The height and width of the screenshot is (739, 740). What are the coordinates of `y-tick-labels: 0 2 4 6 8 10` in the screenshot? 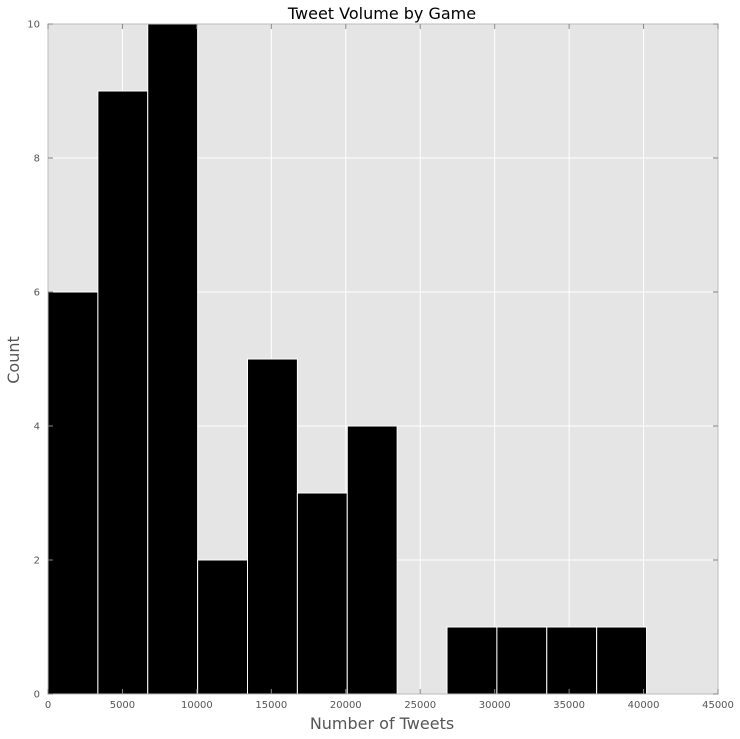 It's located at (33, 360).